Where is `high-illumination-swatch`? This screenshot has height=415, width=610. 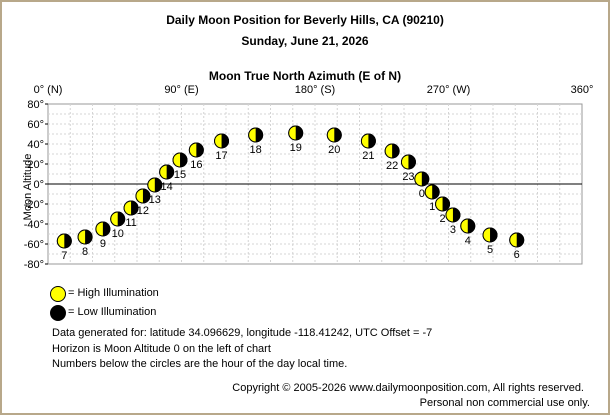
high-illumination-swatch is located at coordinates (58, 294).